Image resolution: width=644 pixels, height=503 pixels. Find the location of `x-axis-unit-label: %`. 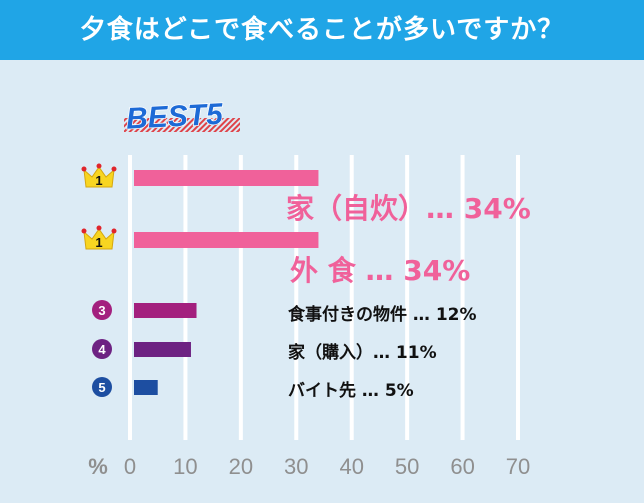

x-axis-unit-label: % is located at coordinates (98, 466).